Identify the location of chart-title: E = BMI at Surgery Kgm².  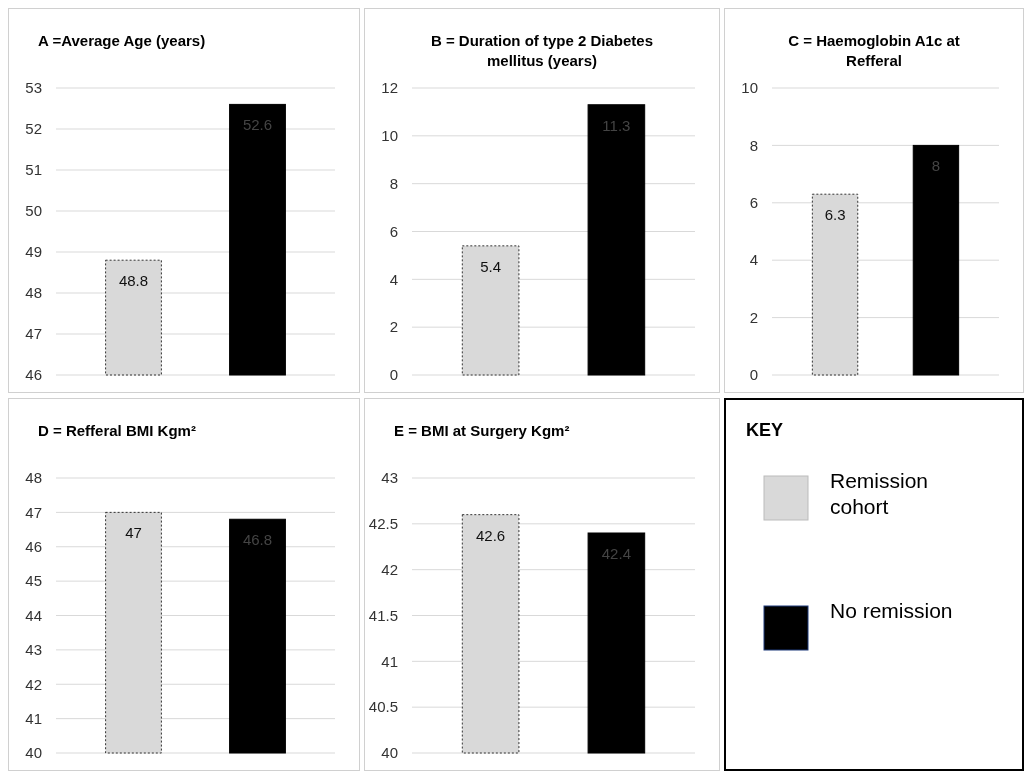
(482, 430).